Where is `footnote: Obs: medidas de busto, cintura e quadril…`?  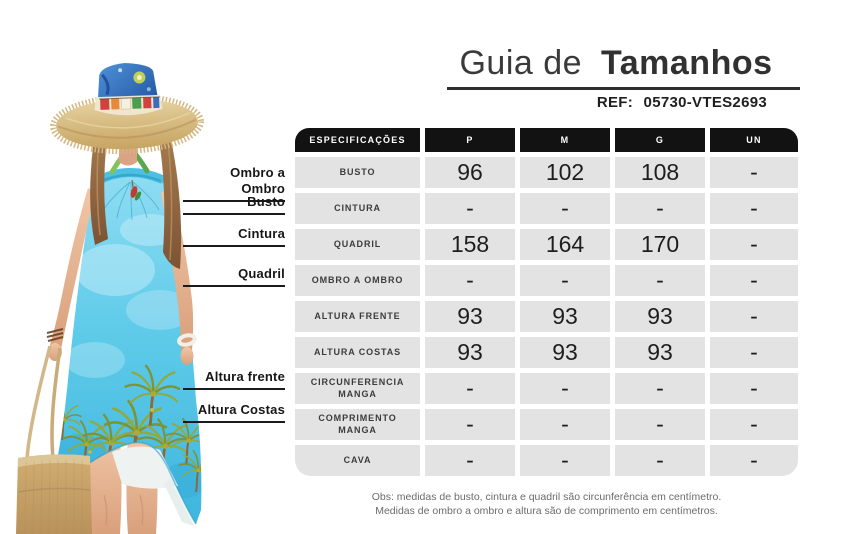 footnote: Obs: medidas de busto, cintura e quadril… is located at coordinates (546, 504).